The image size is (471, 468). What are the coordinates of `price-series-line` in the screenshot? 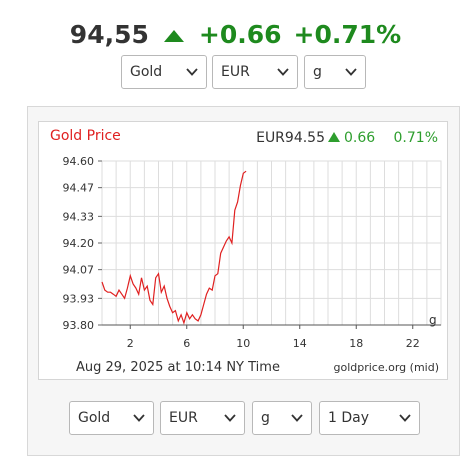 It's located at (174, 247).